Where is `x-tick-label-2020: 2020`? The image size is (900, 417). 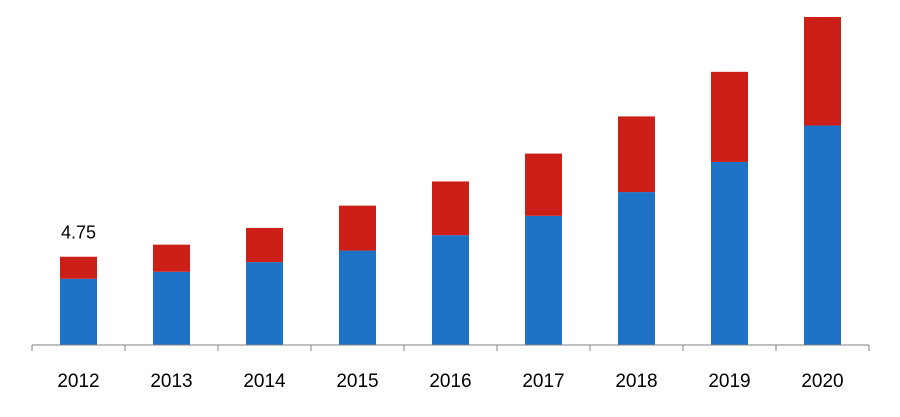
x-tick-label-2020: 2020 is located at coordinates (822, 381).